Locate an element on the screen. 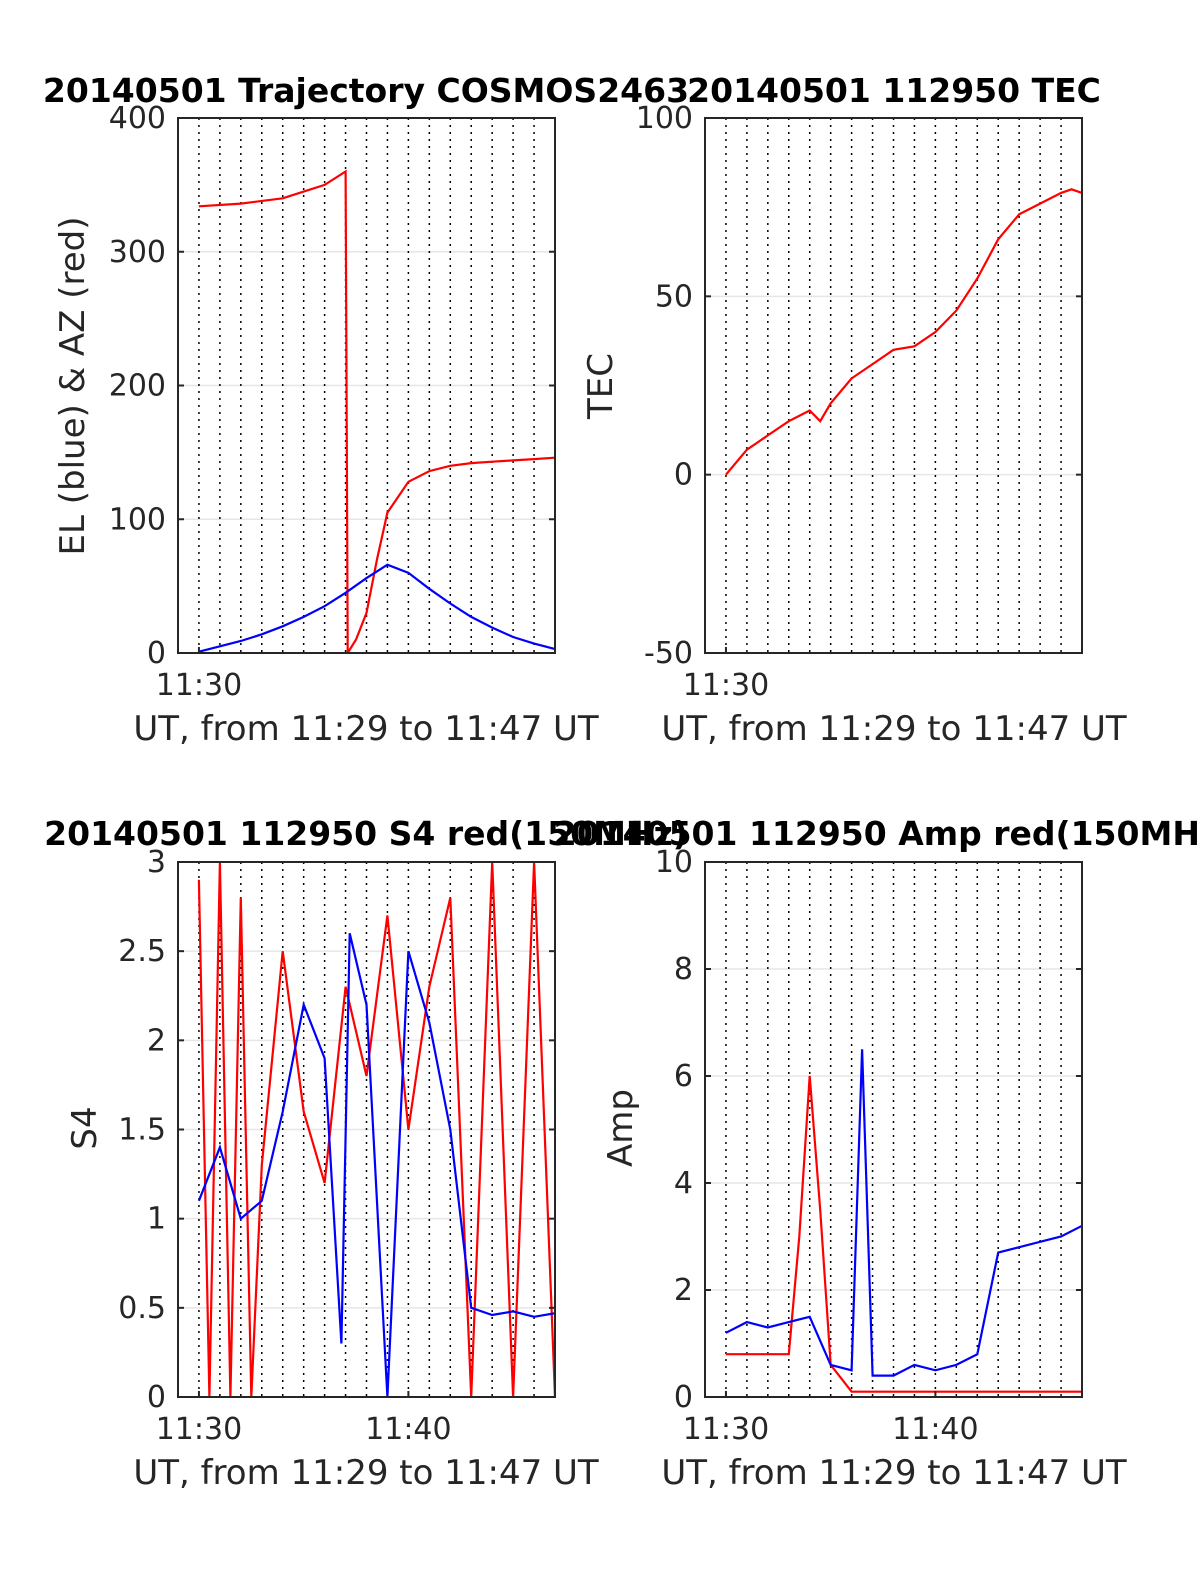 The height and width of the screenshot is (1575, 1200). amp-title: 20140501 112950 Amp red(150MHz) is located at coordinates (877, 833).